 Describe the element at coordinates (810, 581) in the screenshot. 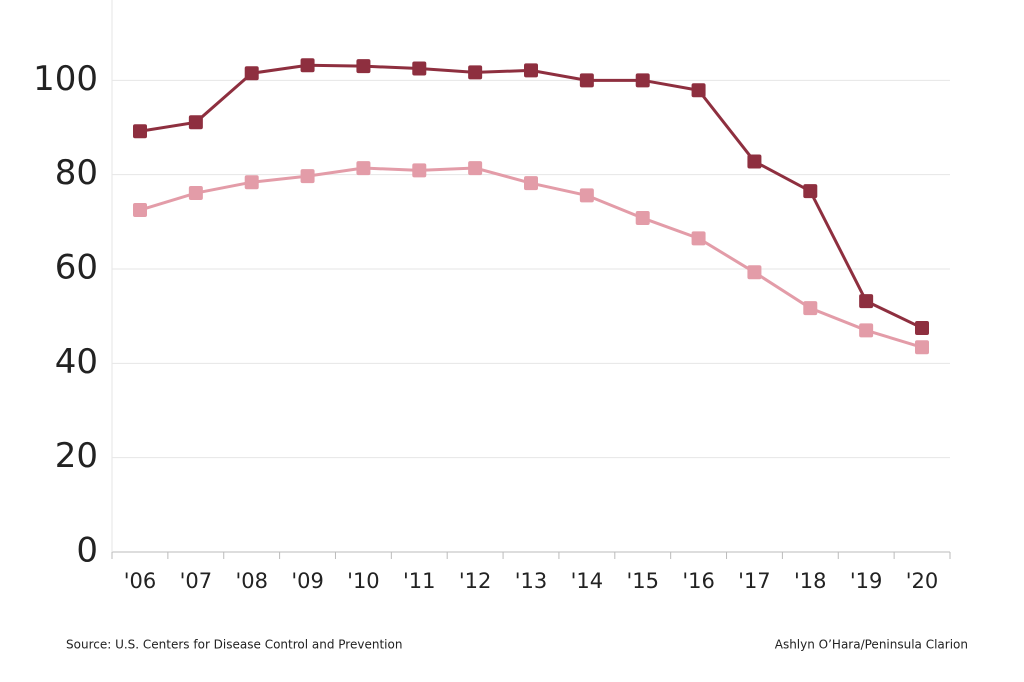

I see `x-tick-label: '18` at that location.